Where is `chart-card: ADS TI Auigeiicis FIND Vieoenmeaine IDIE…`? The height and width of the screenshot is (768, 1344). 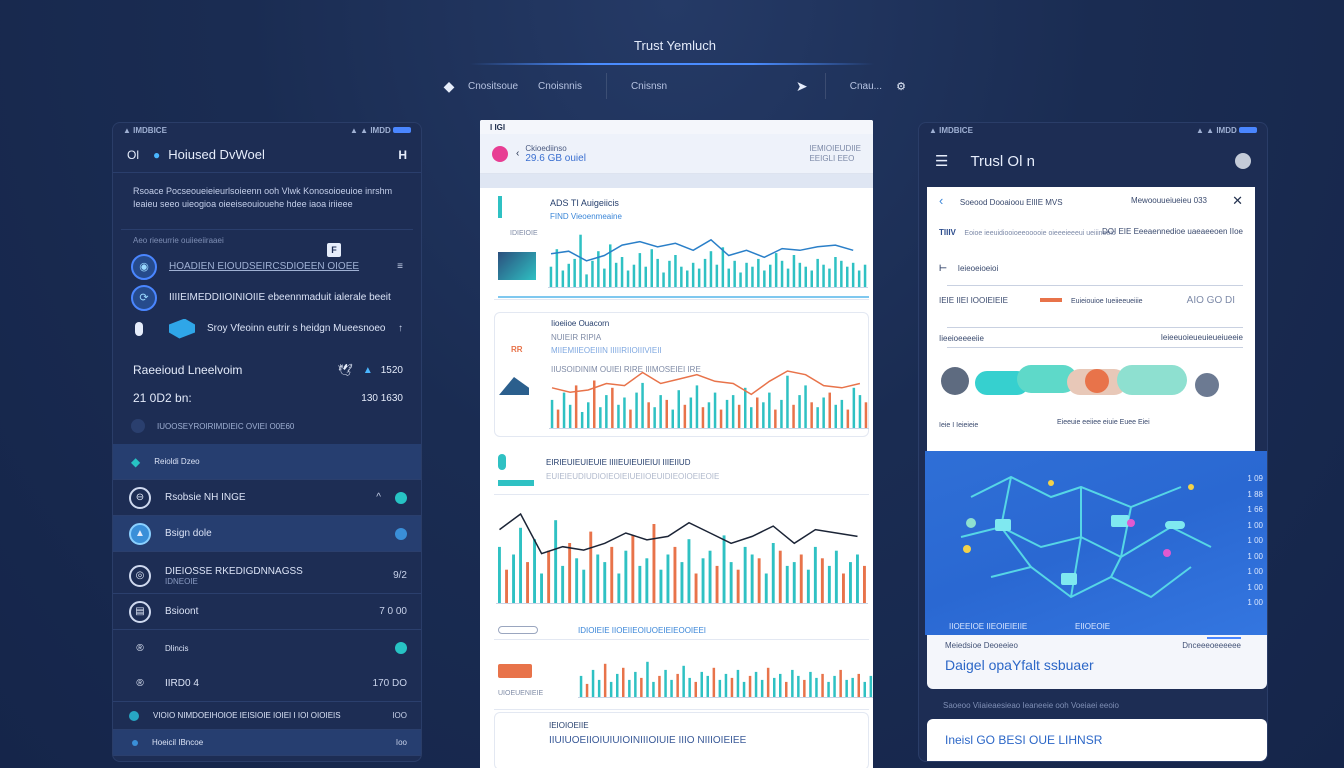 chart-card: ADS TI Auigeiicis FIND Vieoenmeaine IDIE… is located at coordinates (681, 245).